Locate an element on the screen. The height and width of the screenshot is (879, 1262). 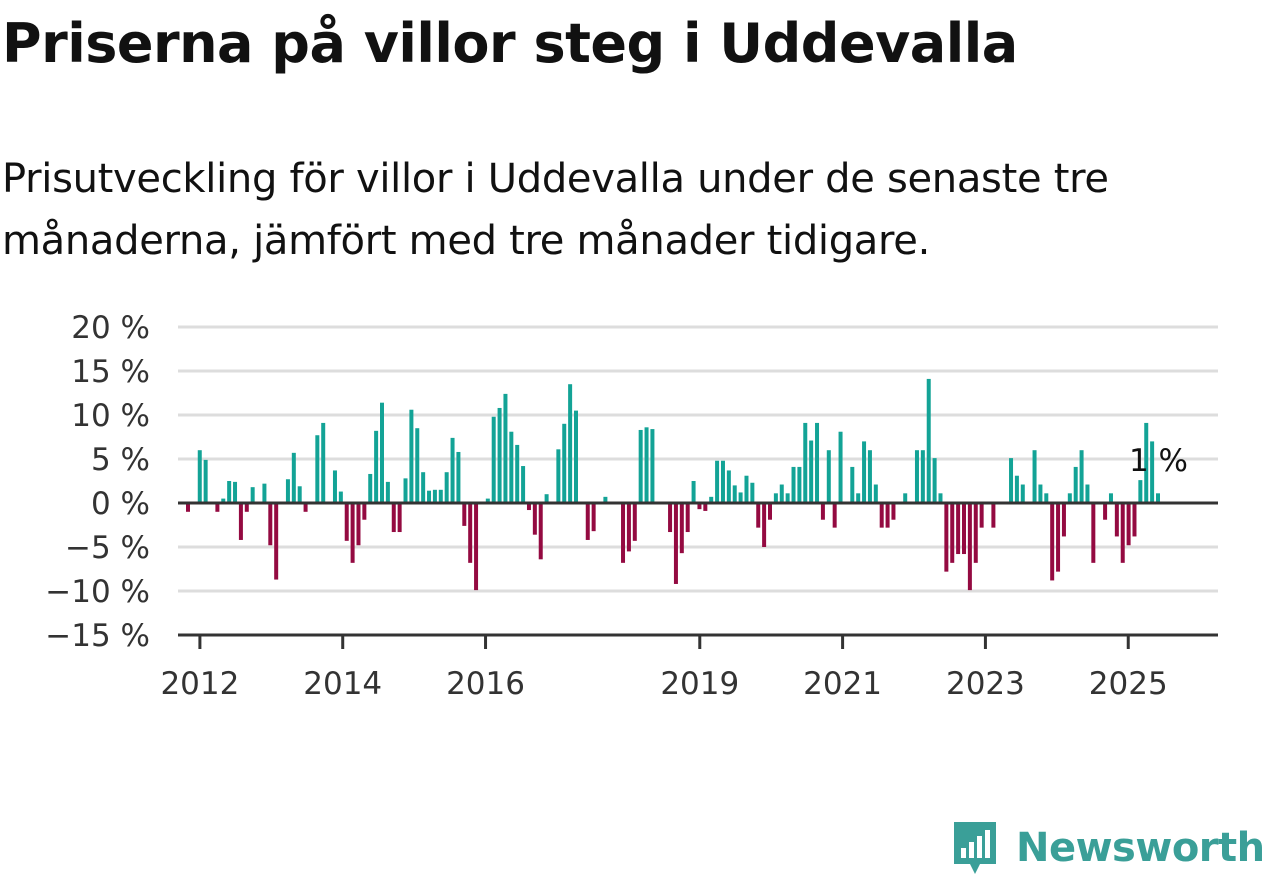
chart-title: Priserna på villor steg i Uddevalla is located at coordinates (510, 43).